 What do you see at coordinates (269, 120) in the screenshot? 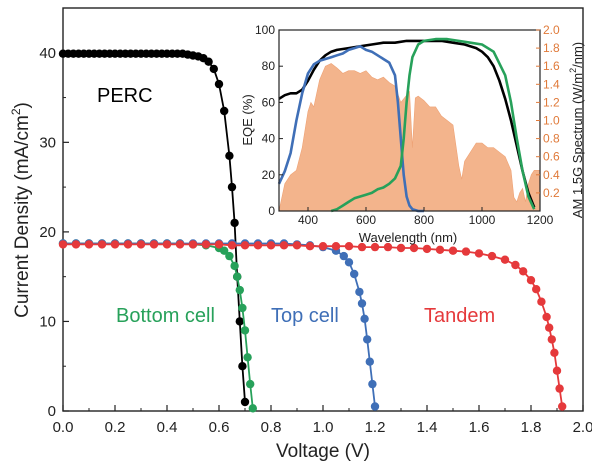
I see `inset-y-ticks: 0 20 40 60 80 100` at bounding box center [269, 120].